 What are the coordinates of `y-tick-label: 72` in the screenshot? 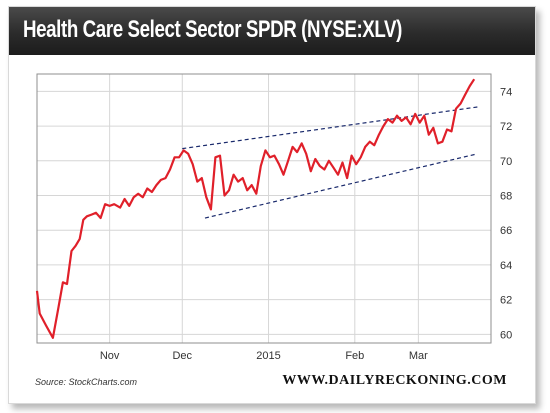 It's located at (506, 127).